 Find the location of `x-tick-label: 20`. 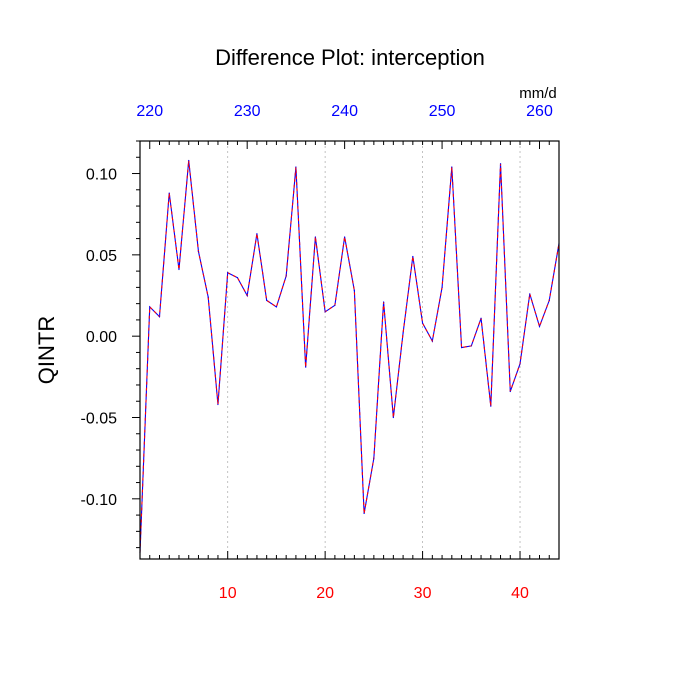

x-tick-label: 20 is located at coordinates (325, 593).